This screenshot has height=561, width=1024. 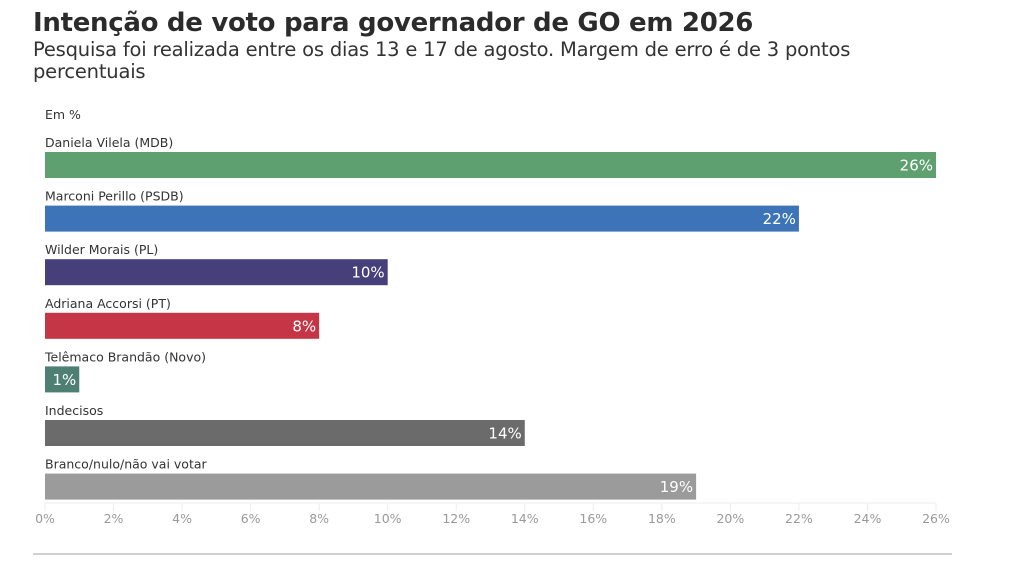 I want to click on x-tick-label: 10%, so click(x=388, y=518).